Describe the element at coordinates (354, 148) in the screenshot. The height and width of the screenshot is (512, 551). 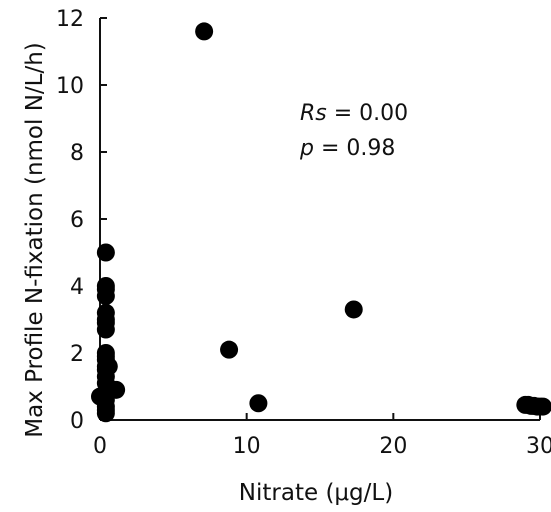
I see `p-value: = 0.98` at that location.